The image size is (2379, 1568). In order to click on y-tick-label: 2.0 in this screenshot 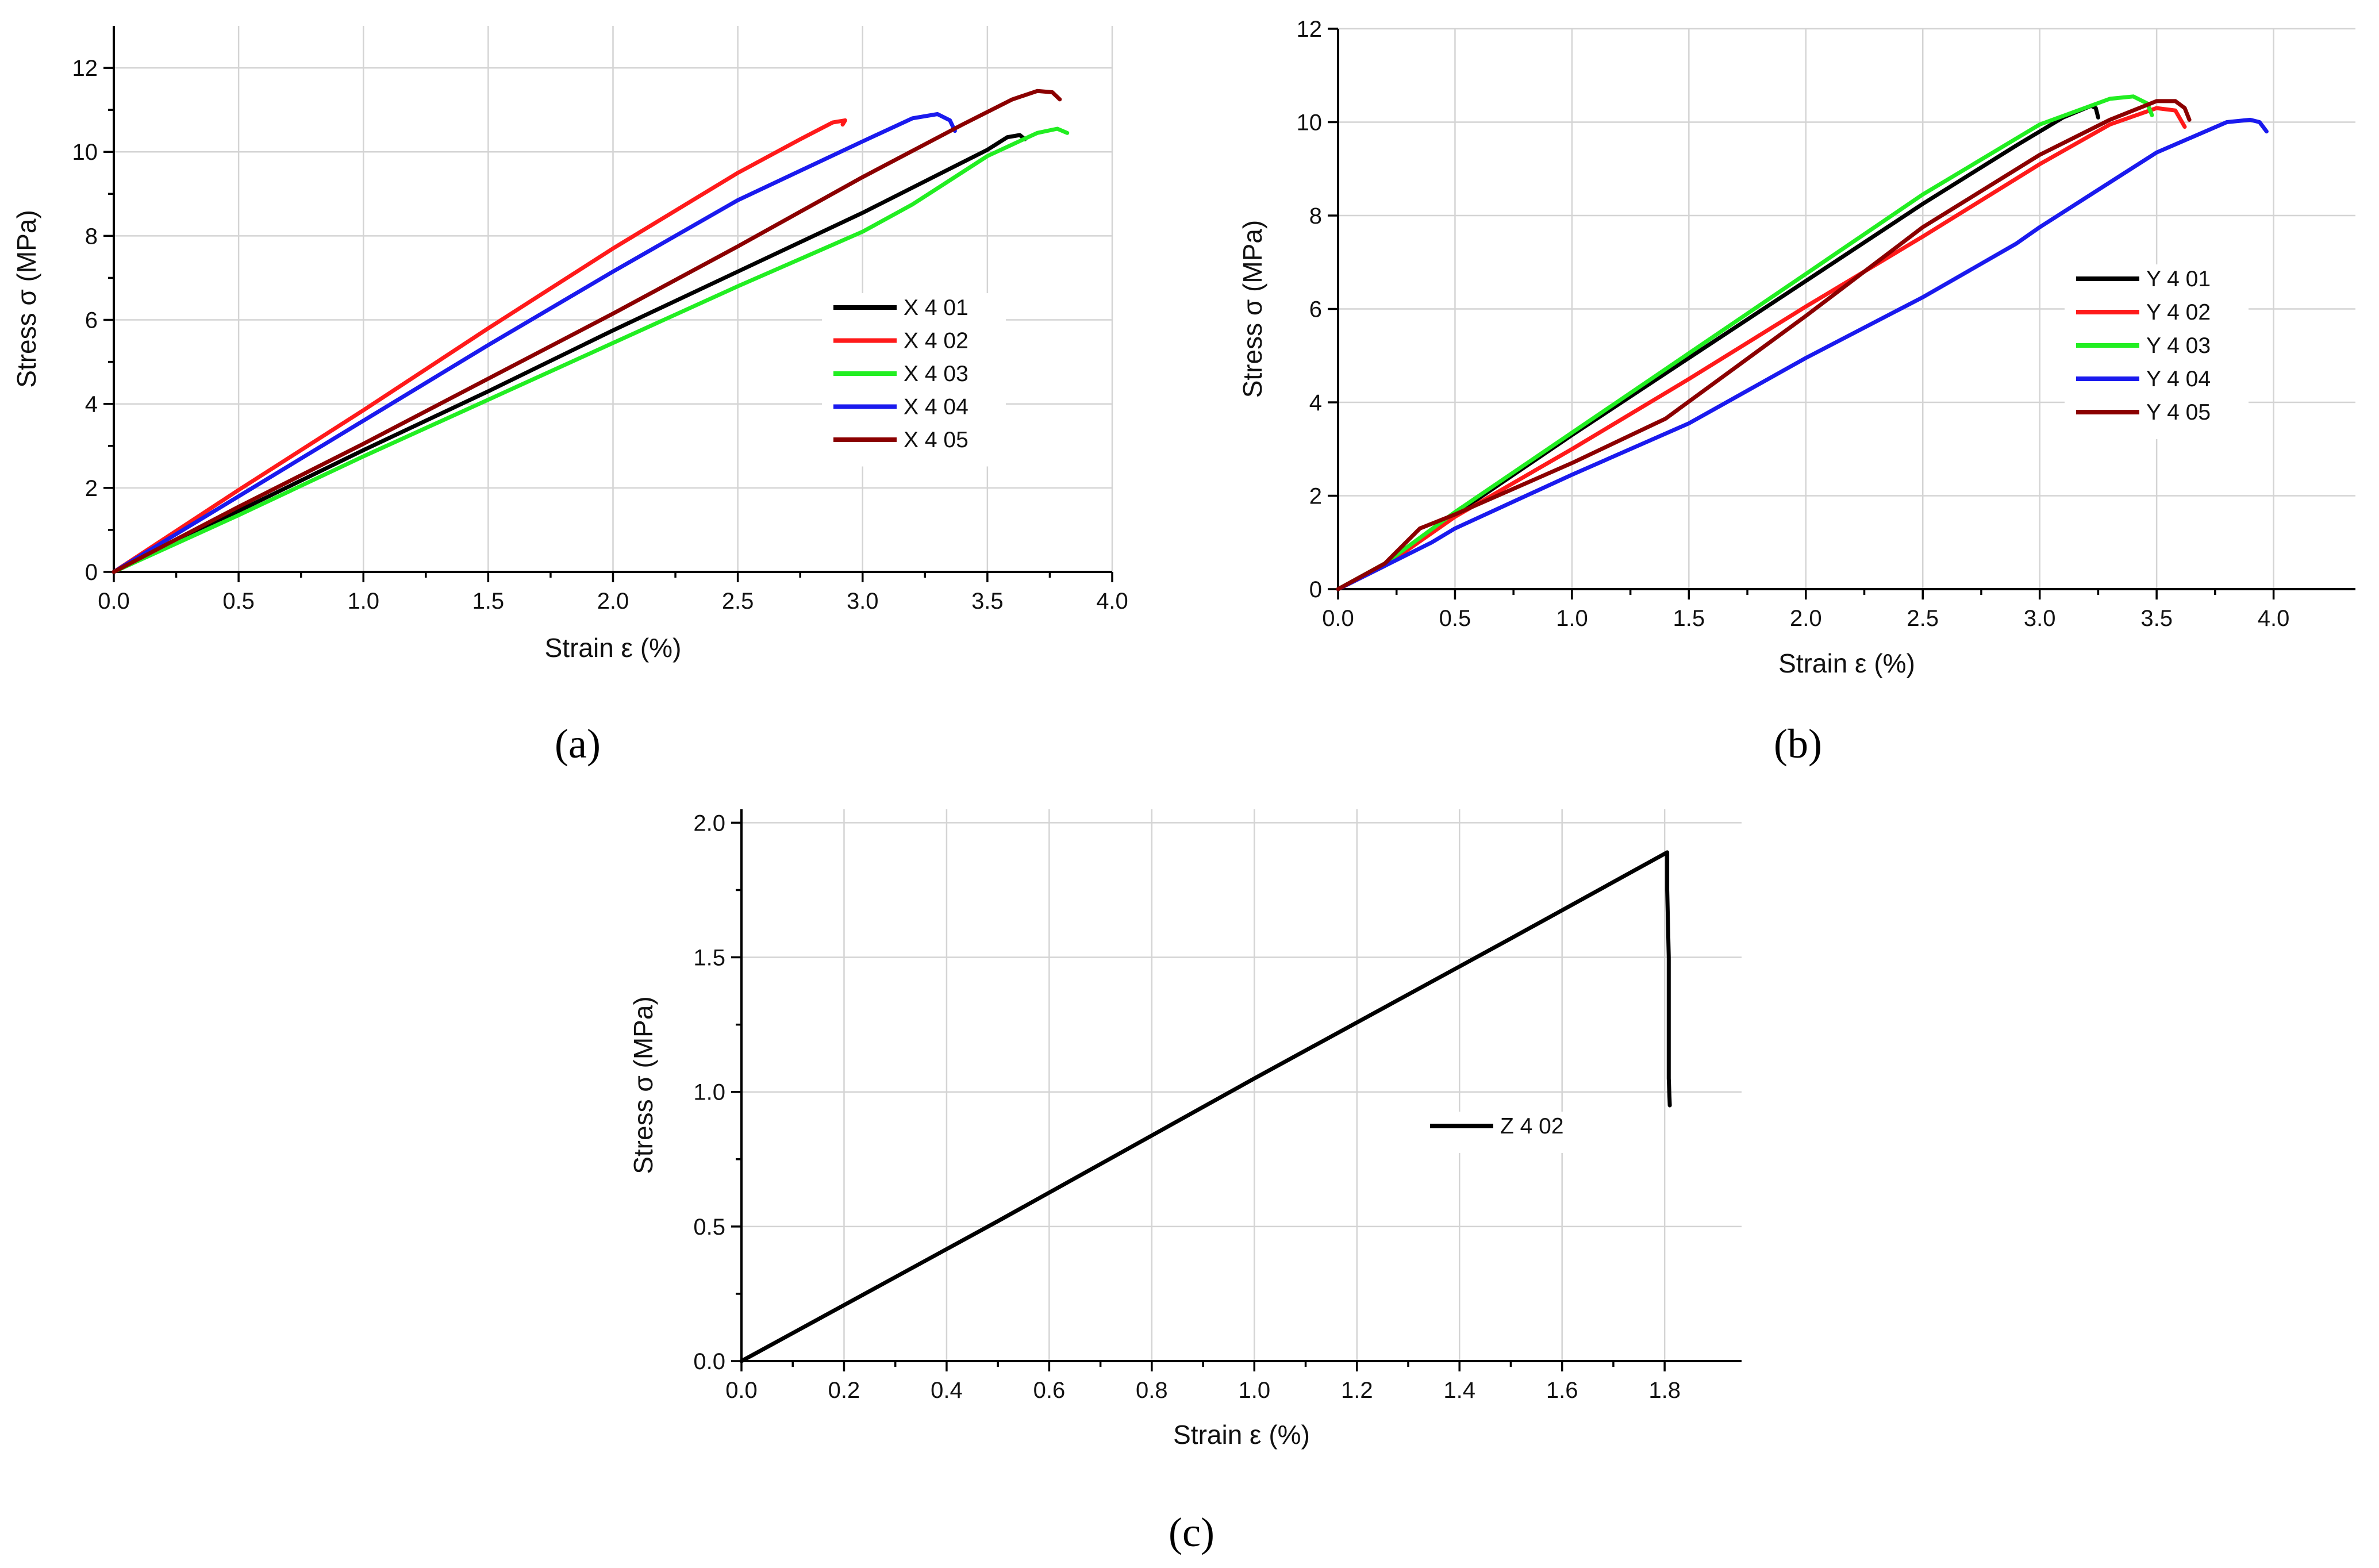, I will do `click(709, 823)`.